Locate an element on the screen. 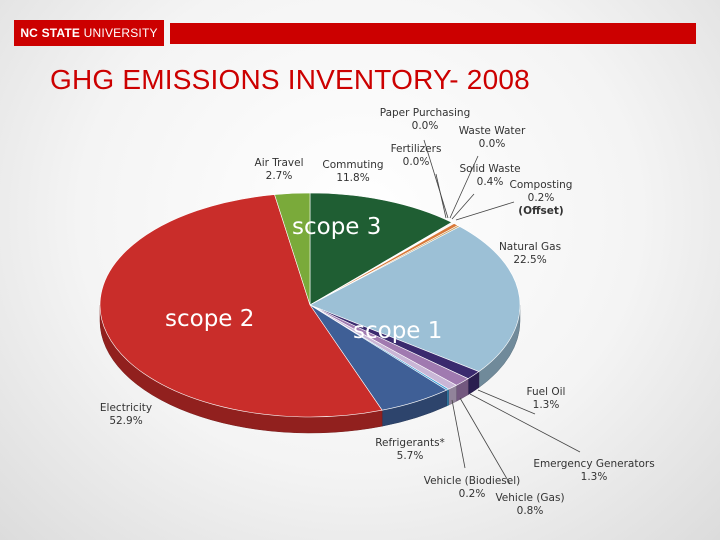 Image resolution: width=720 pixels, height=540 pixels. slice-label-air-travel: Air Travel is located at coordinates (279, 163).